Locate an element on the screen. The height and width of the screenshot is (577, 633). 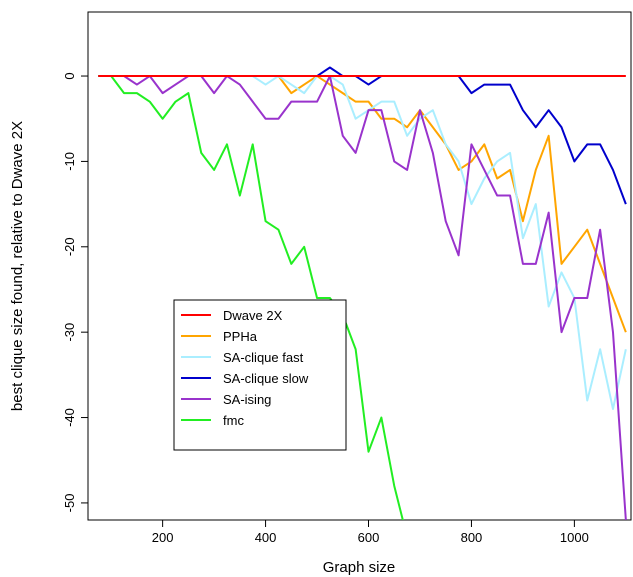
y-tick-label: -40 is located at coordinates (69, 417).